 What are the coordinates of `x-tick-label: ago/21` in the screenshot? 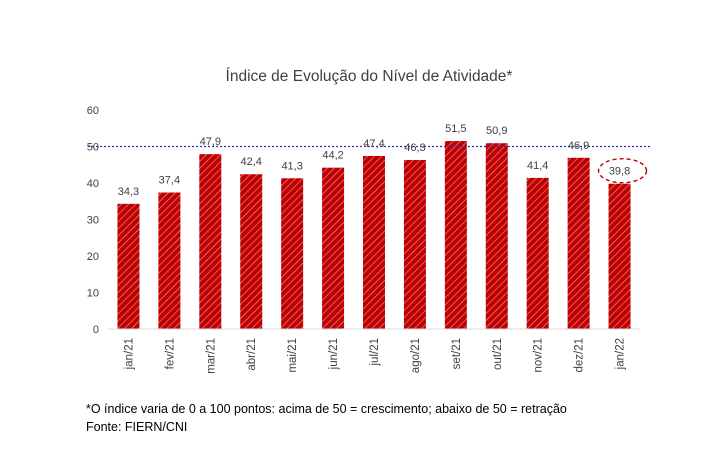 It's located at (416, 355).